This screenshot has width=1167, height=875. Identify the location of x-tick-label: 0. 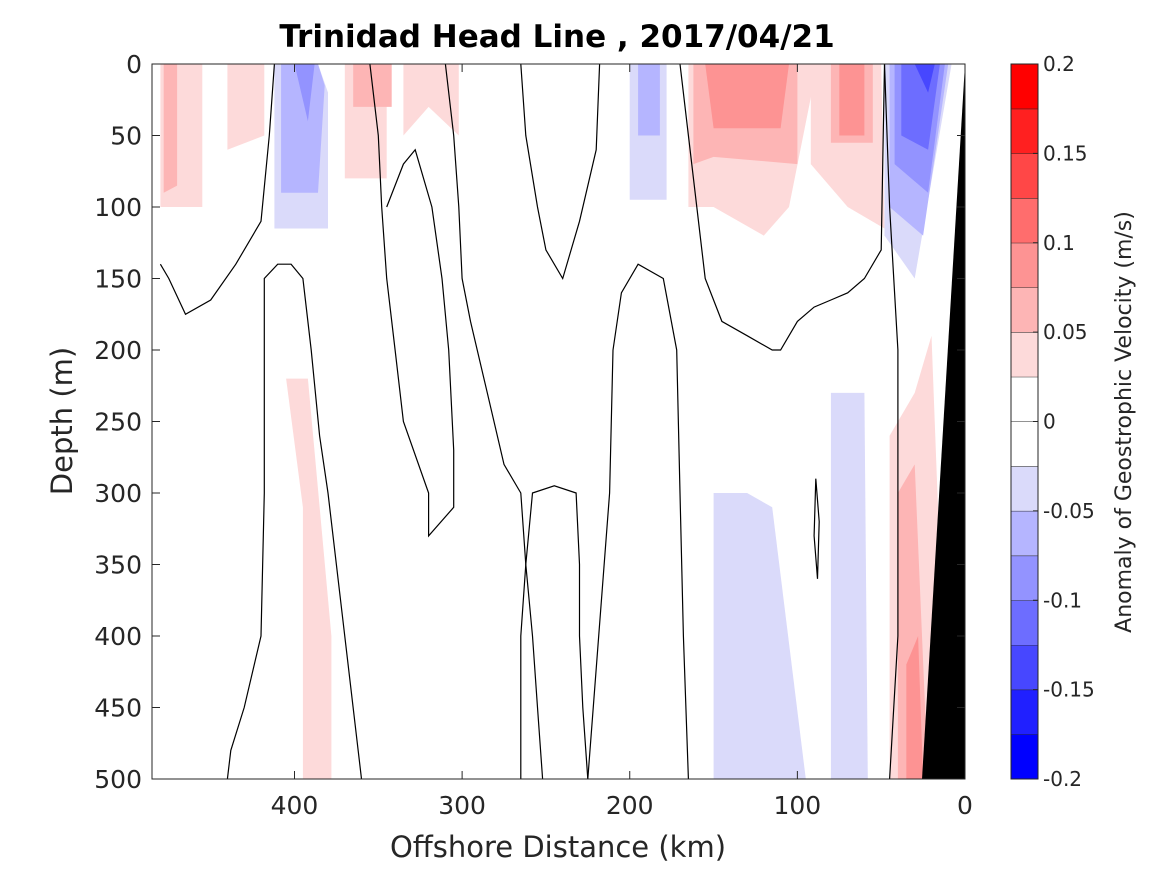
(965, 805).